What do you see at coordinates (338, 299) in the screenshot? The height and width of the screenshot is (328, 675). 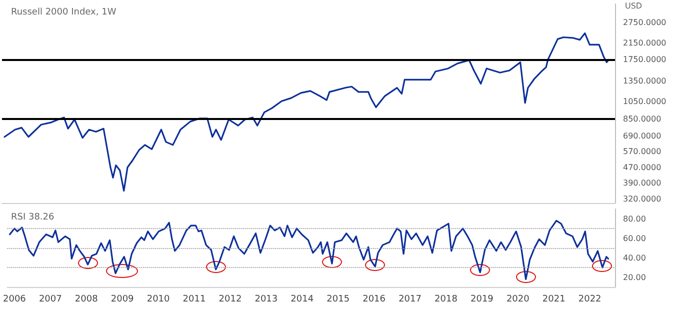 I see `x-tick-label: 2015` at bounding box center [338, 299].